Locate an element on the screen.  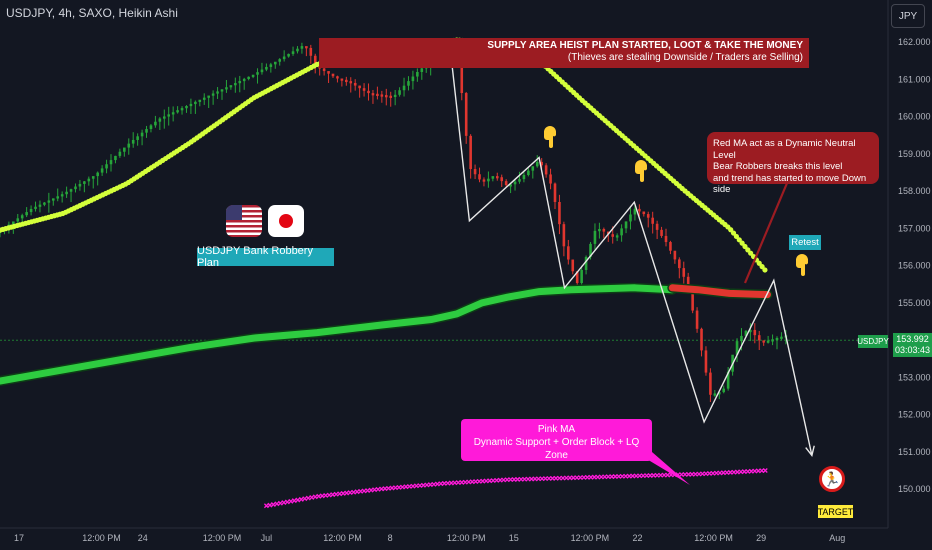
pink-ma-desc: Dynamic Support + Order Block + LQ Zone is located at coordinates (556, 449).